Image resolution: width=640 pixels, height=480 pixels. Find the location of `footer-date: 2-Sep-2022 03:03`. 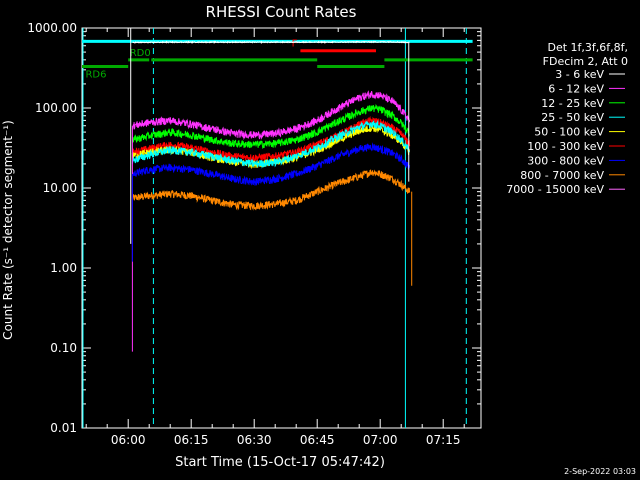

footer-date: 2-Sep-2022 03:03 is located at coordinates (600, 471).